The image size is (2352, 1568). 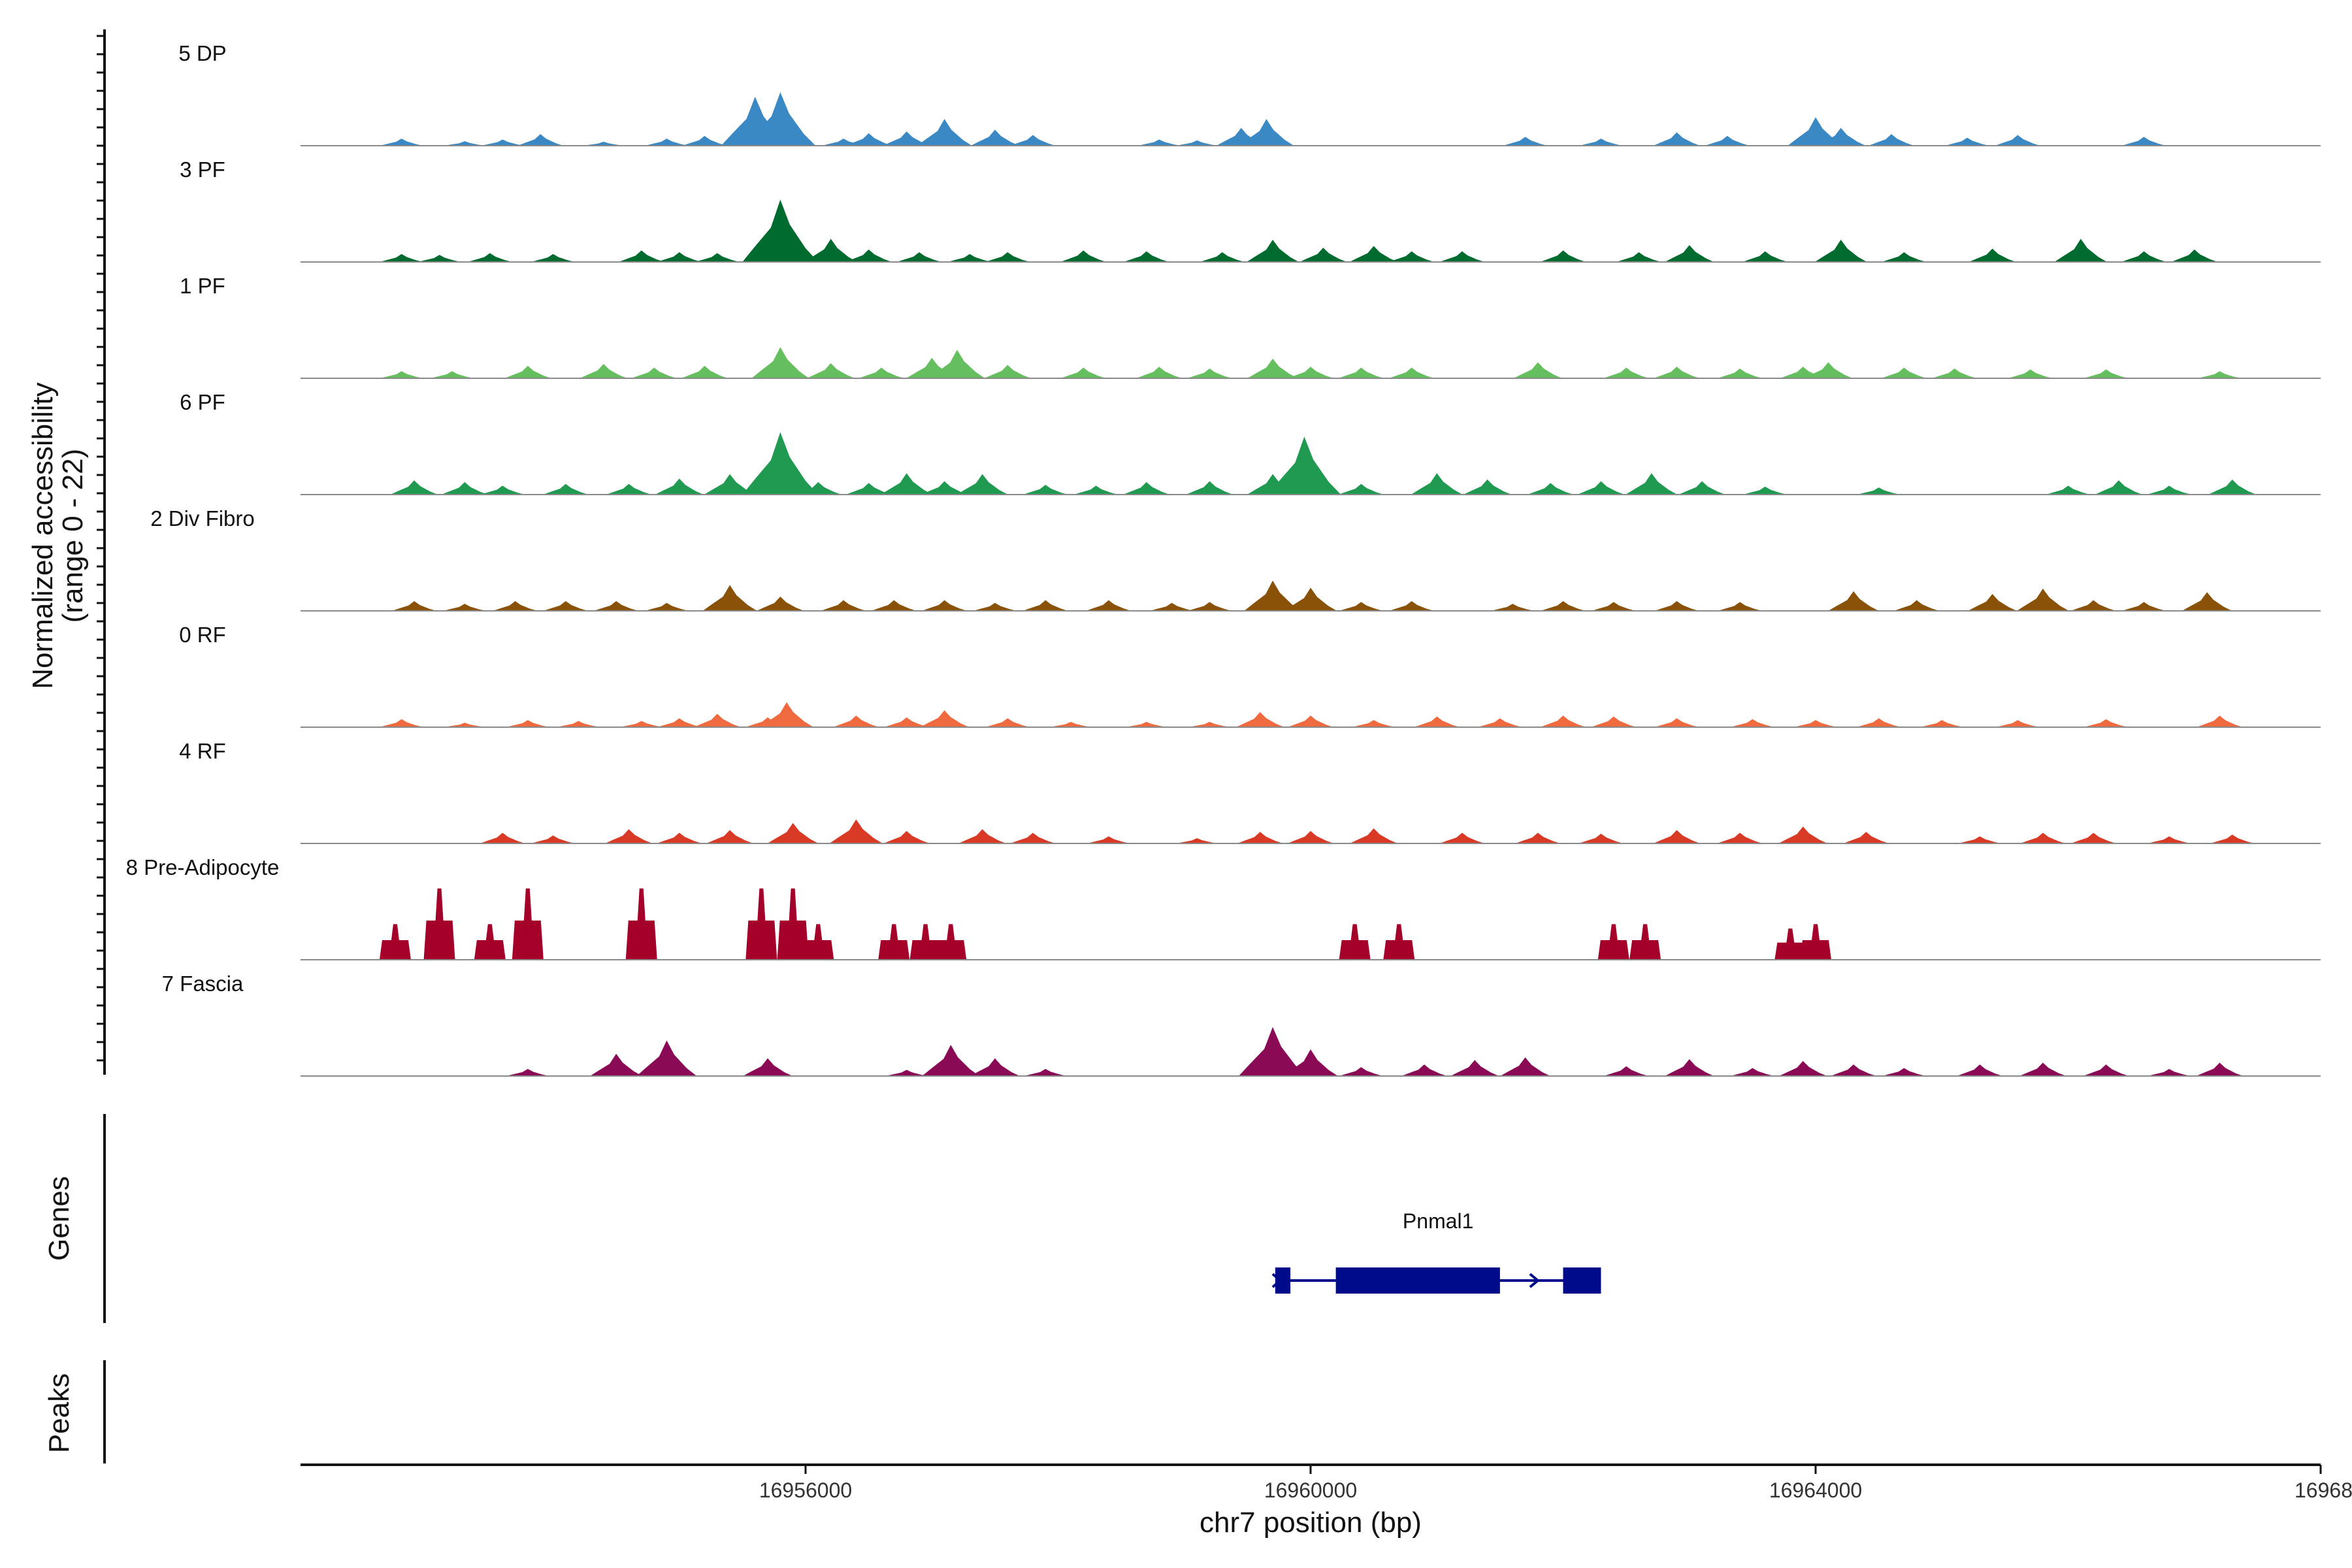 What do you see at coordinates (1311, 1523) in the screenshot?
I see `x-axis-title: chr7 position (bp)` at bounding box center [1311, 1523].